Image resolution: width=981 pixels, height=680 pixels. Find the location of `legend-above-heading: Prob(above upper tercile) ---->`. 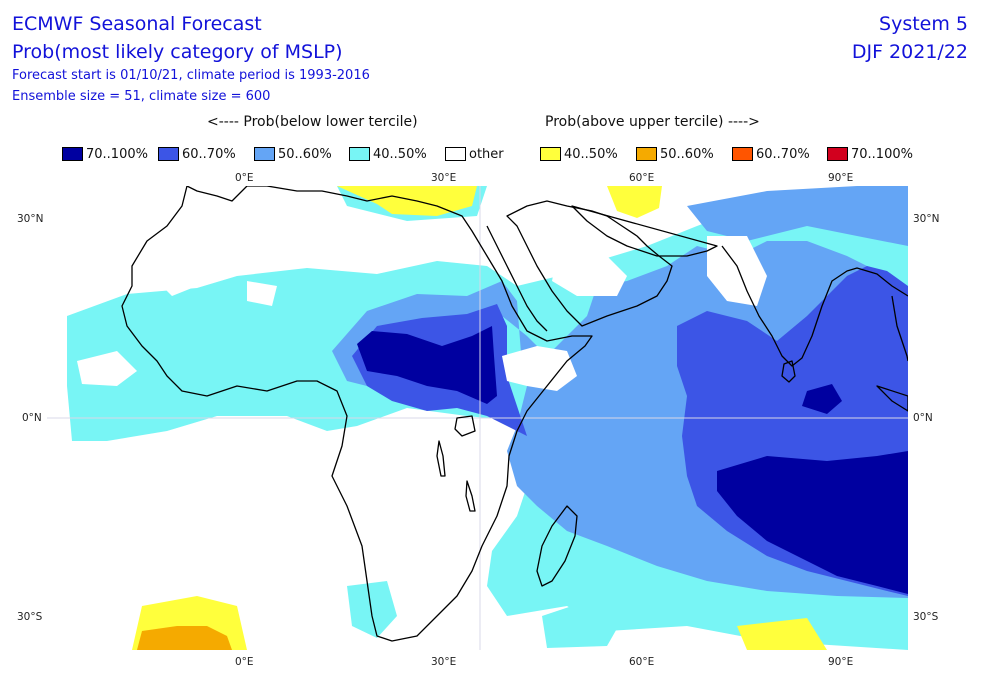

legend-above-heading: Prob(above upper tercile) ----> is located at coordinates (652, 122).